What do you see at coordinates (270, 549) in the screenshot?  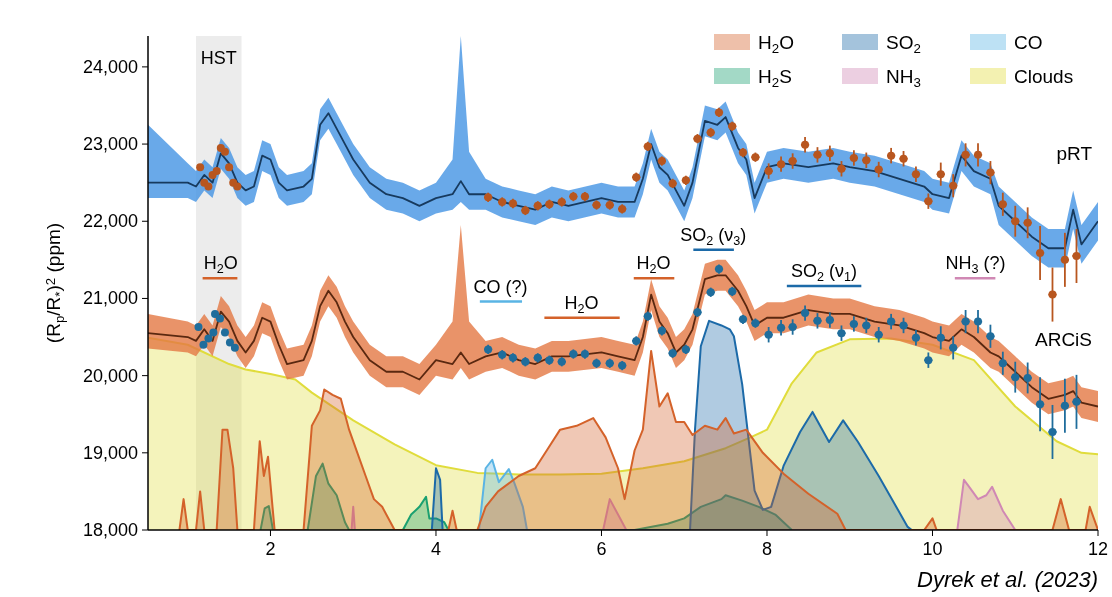 I see `x-tick-label: 2` at bounding box center [270, 549].